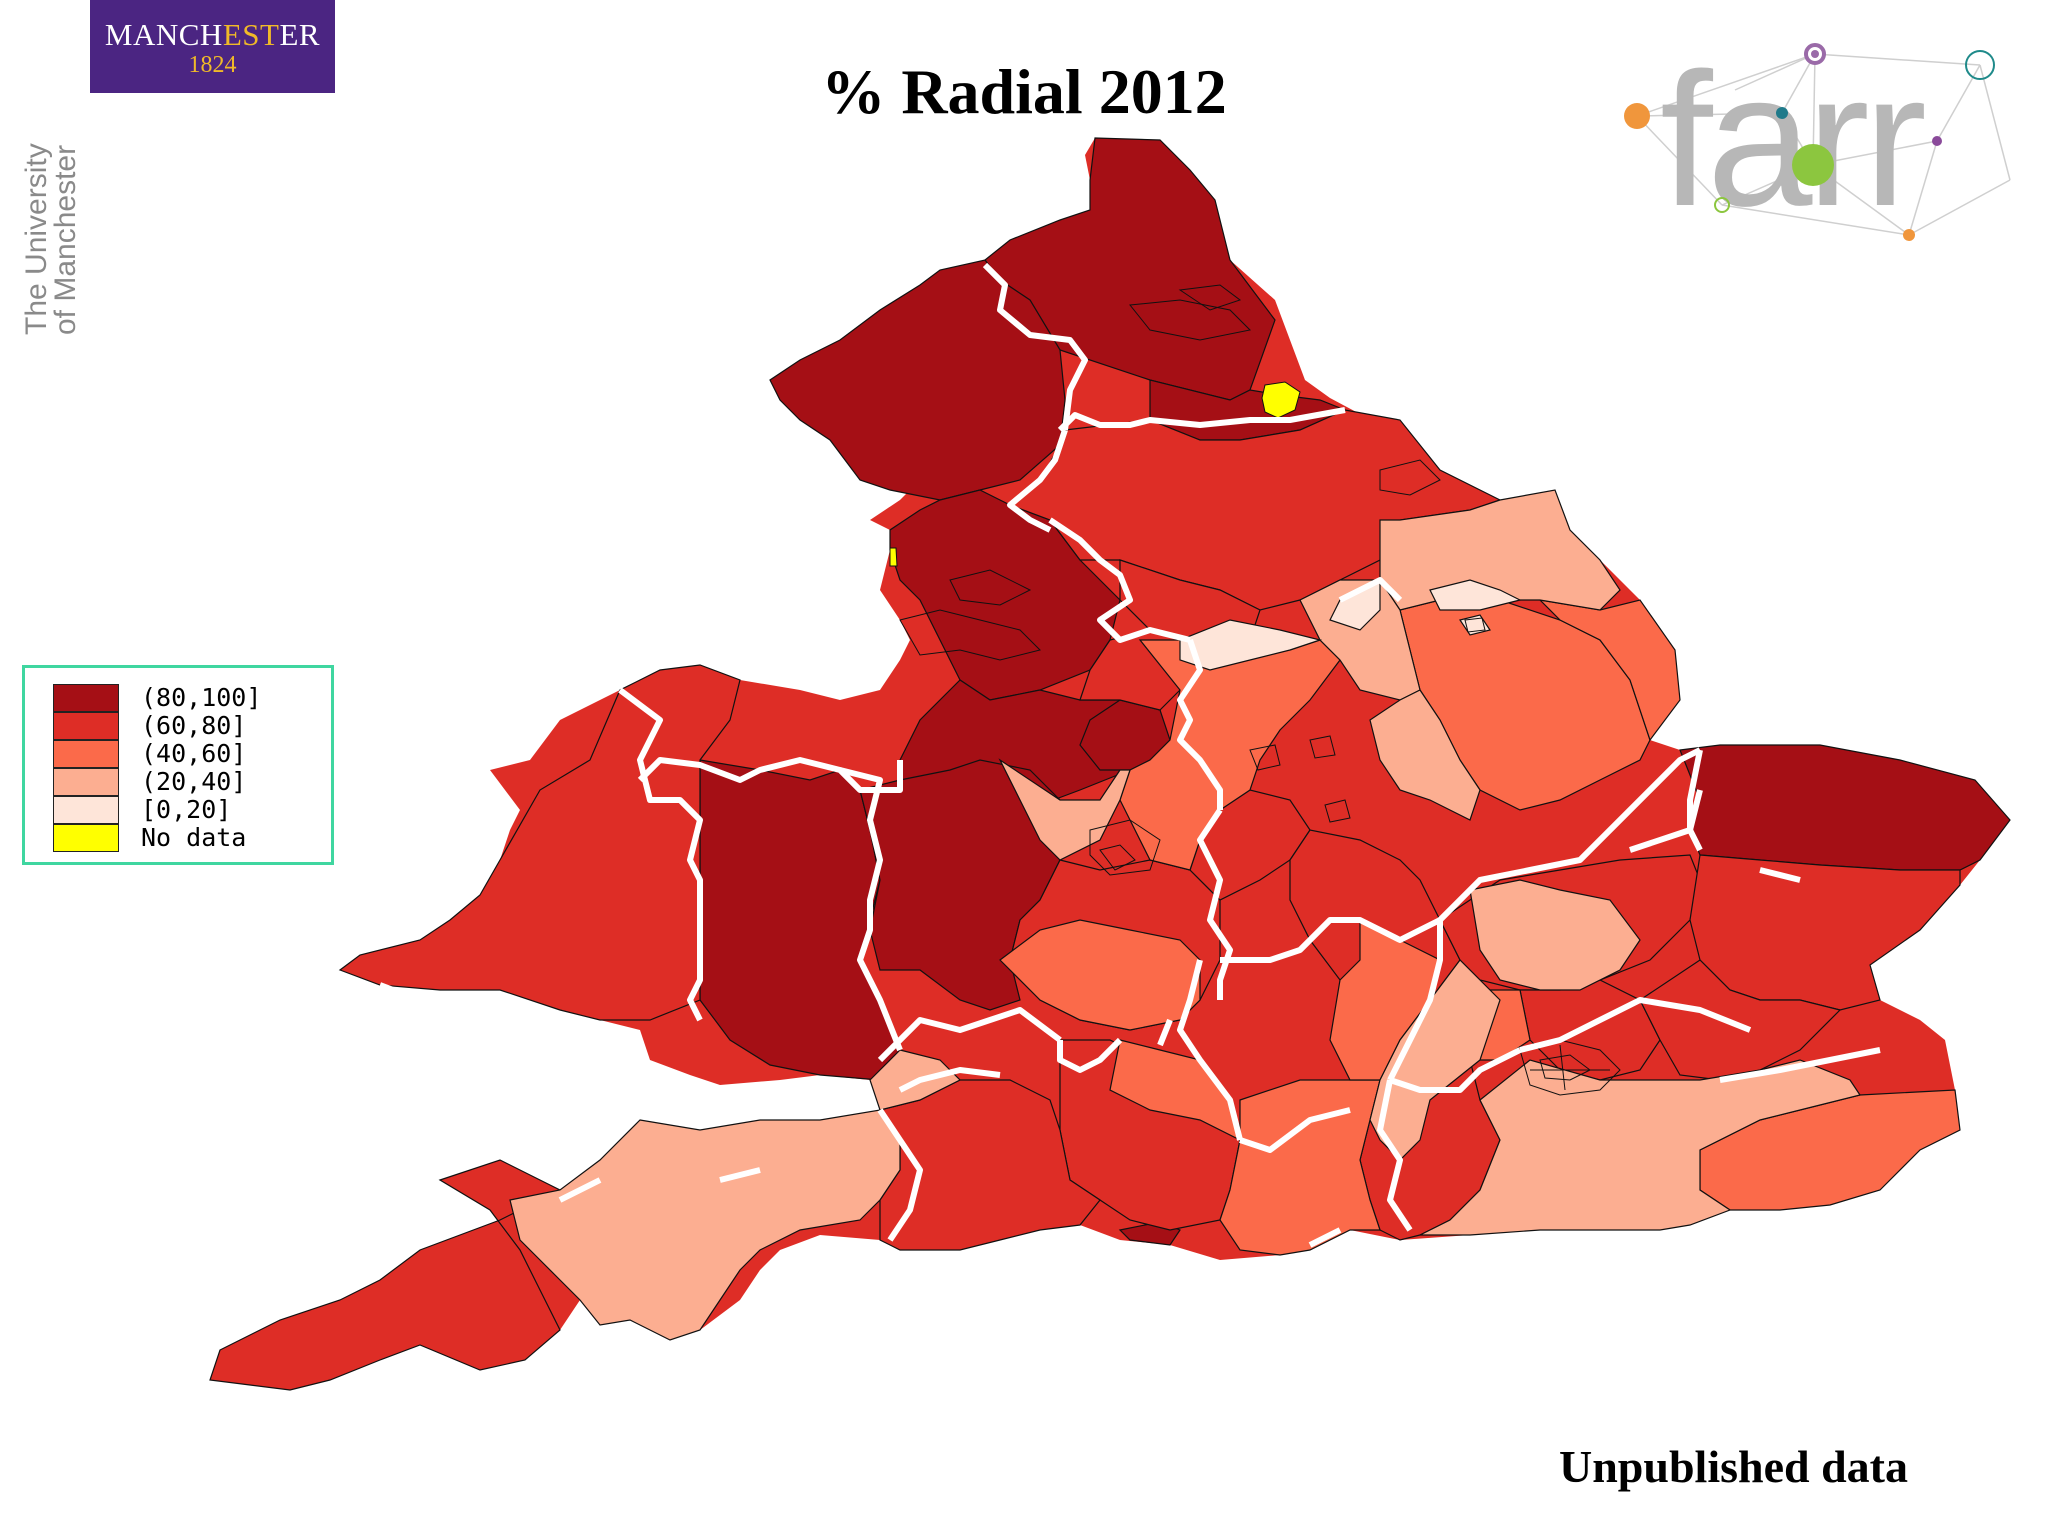 The image size is (2048, 1536). I want to click on farr-nodes, so click(1809, 142).